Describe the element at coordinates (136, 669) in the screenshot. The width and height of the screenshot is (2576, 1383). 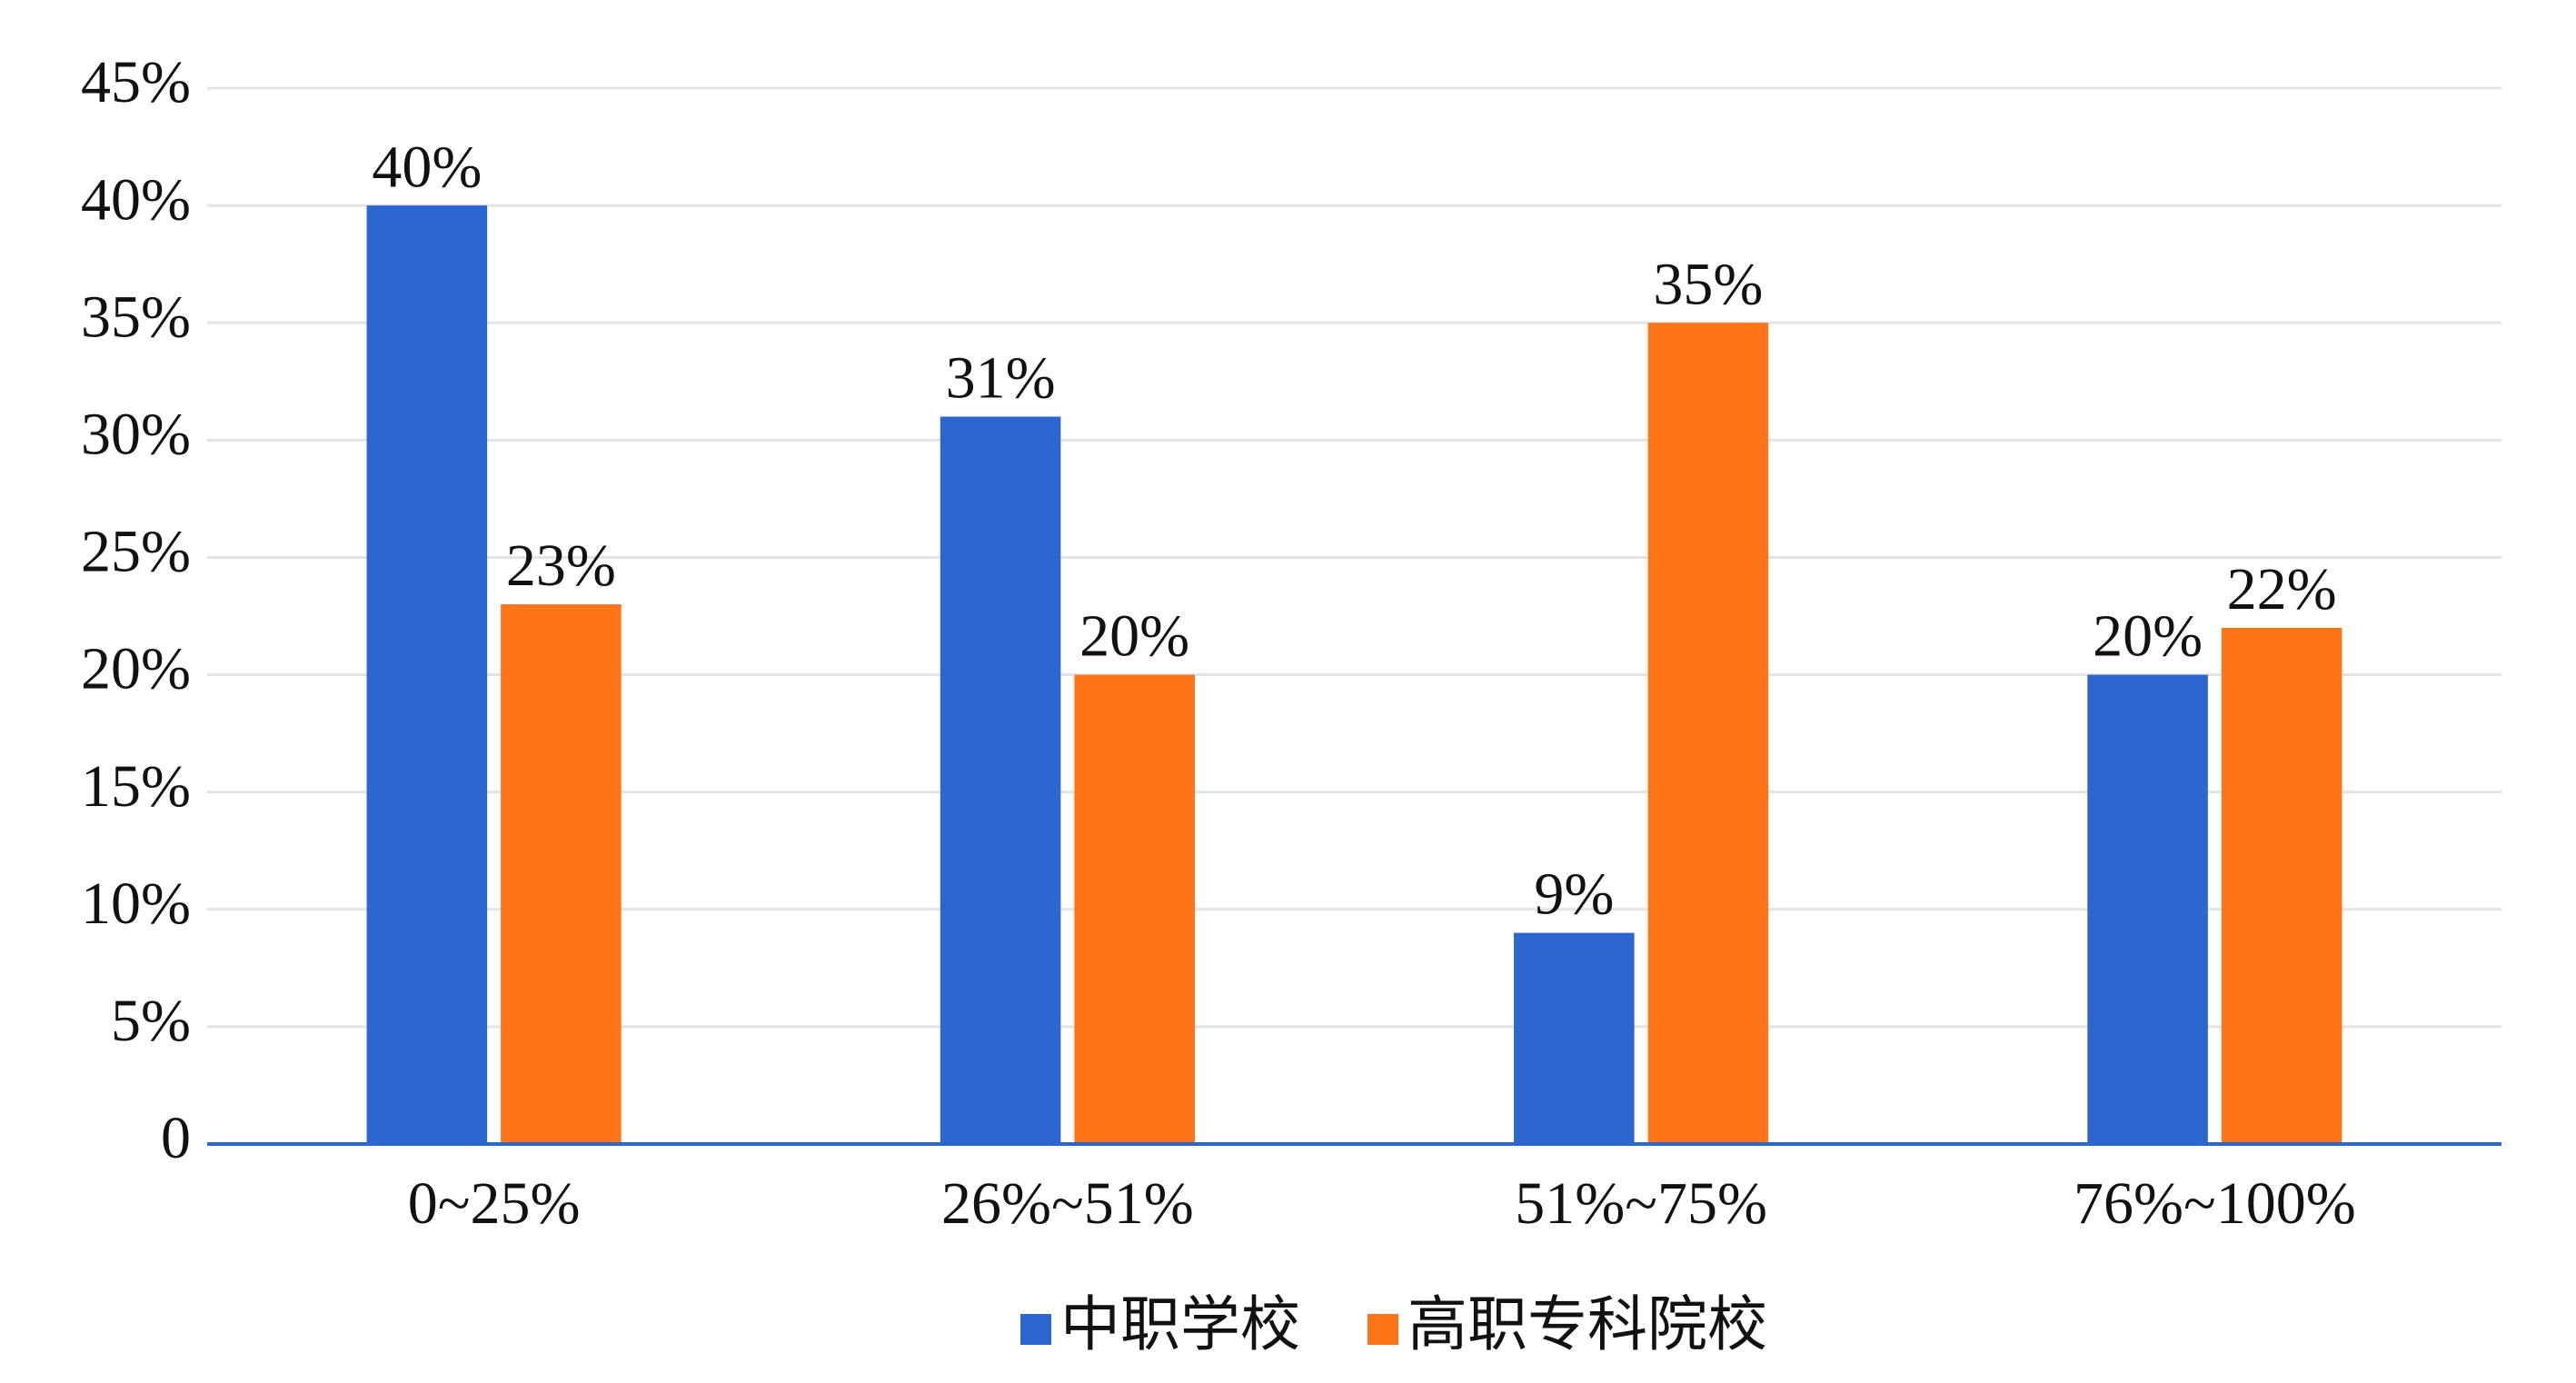
I see `y-tick-label: 20%` at that location.